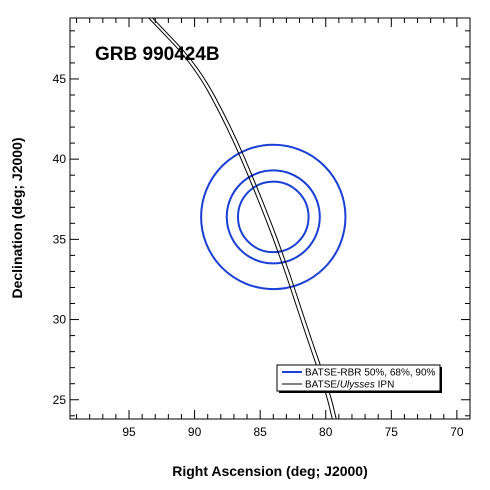  Describe the element at coordinates (157, 54) in the screenshot. I see `chart-title: GRB 990424B` at that location.